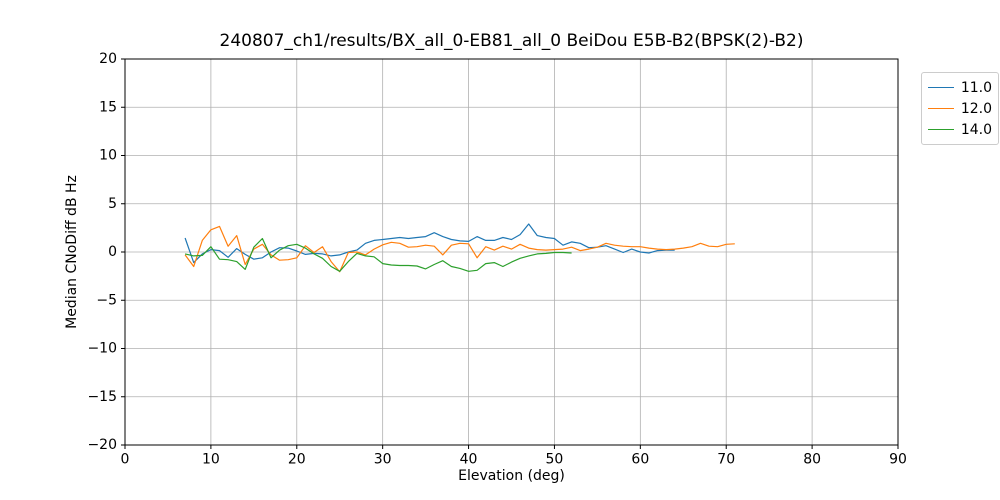 Image resolution: width=1000 pixels, height=500 pixels. What do you see at coordinates (106, 300) in the screenshot?
I see `y-tick-label: −5` at bounding box center [106, 300].